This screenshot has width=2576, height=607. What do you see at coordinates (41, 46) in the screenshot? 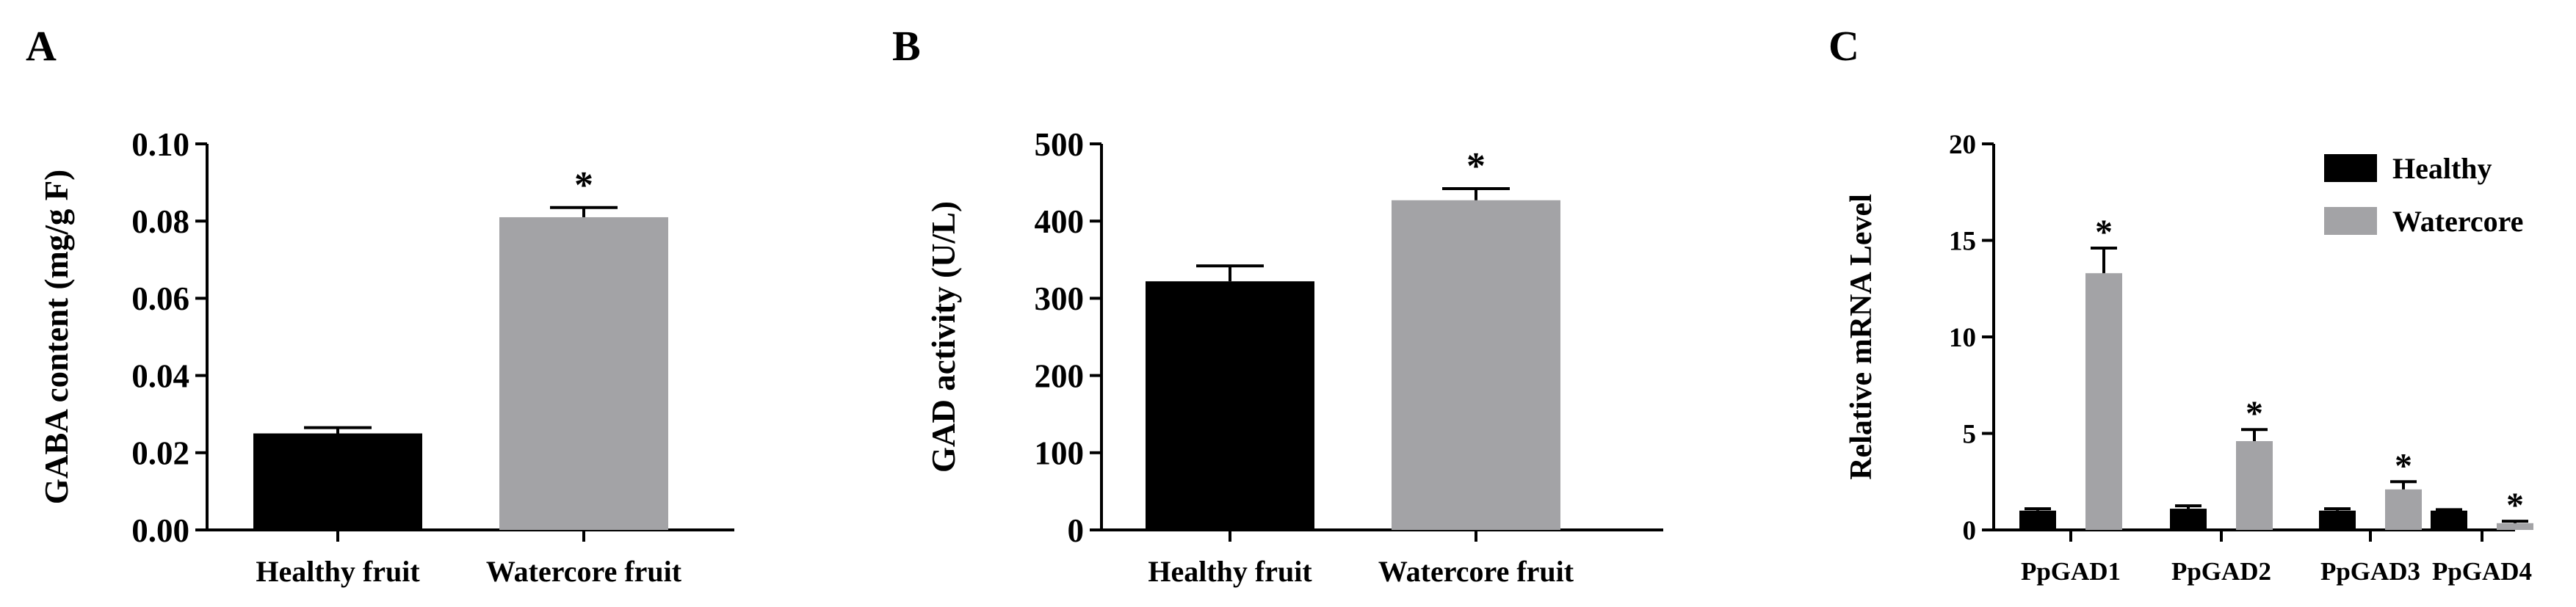
I see `panel-label: A` at bounding box center [41, 46].